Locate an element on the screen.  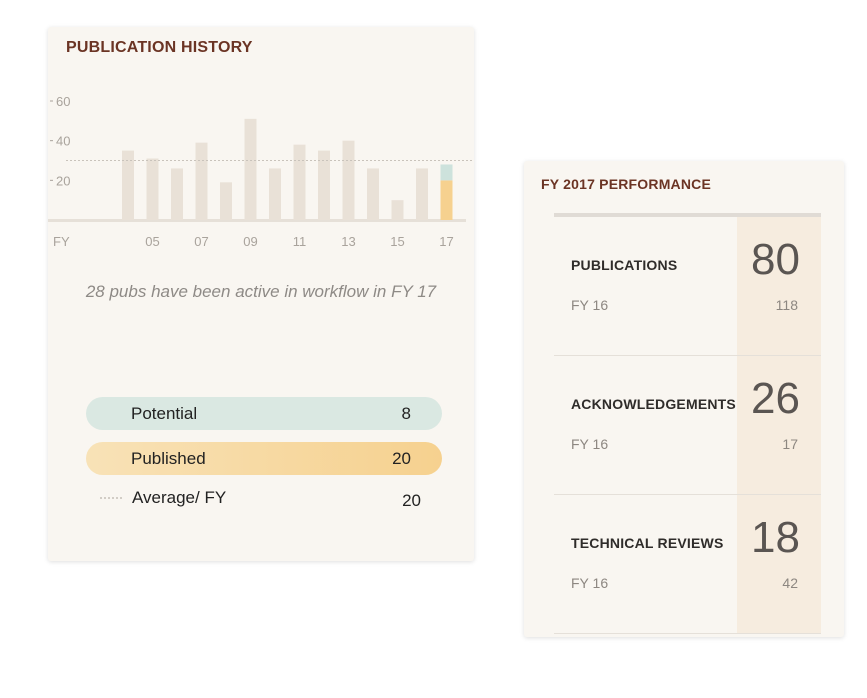
legend-average-value: 20 is located at coordinates (411, 500).